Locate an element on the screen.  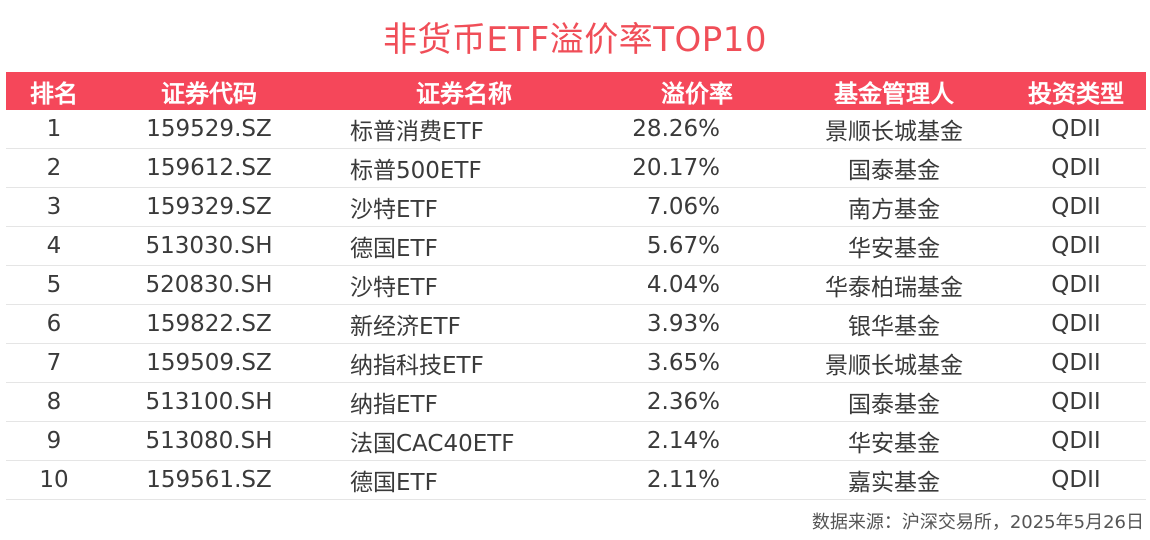
code-cell: 159329.SZ is located at coordinates (209, 207).